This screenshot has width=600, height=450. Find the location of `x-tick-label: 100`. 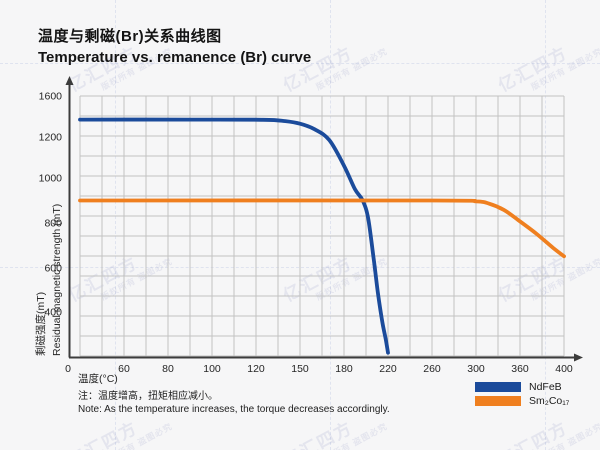

x-tick-label: 100 is located at coordinates (212, 369).